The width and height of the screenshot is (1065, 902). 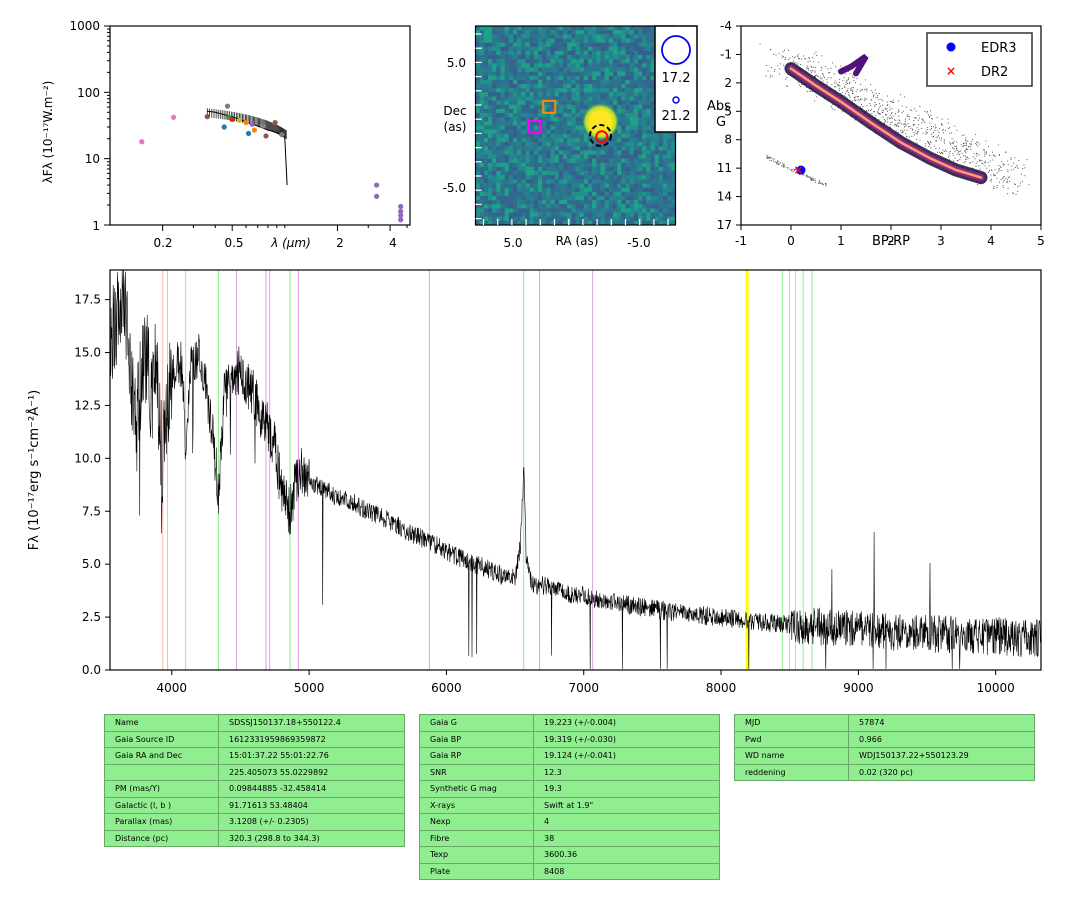 I want to click on sed-ticks: 1000 100 10 1 0.2 0.5 2 4, so click(x=238, y=134).